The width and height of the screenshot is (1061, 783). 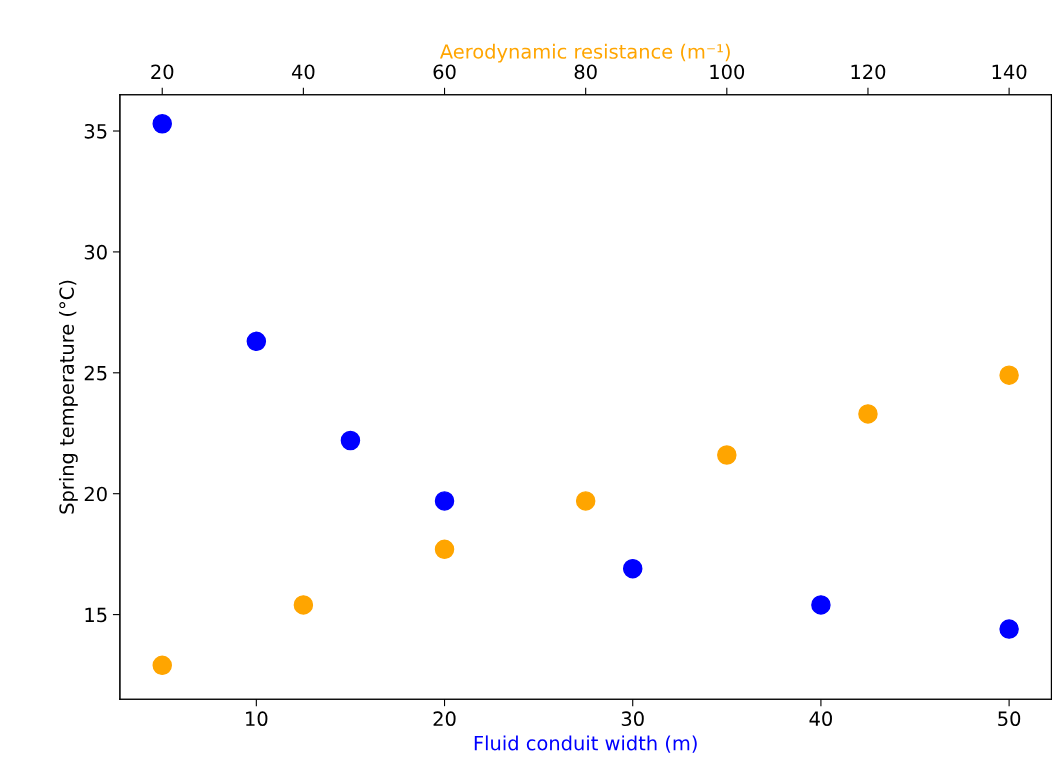 What do you see at coordinates (95, 494) in the screenshot?
I see `y-tick-label: 20` at bounding box center [95, 494].